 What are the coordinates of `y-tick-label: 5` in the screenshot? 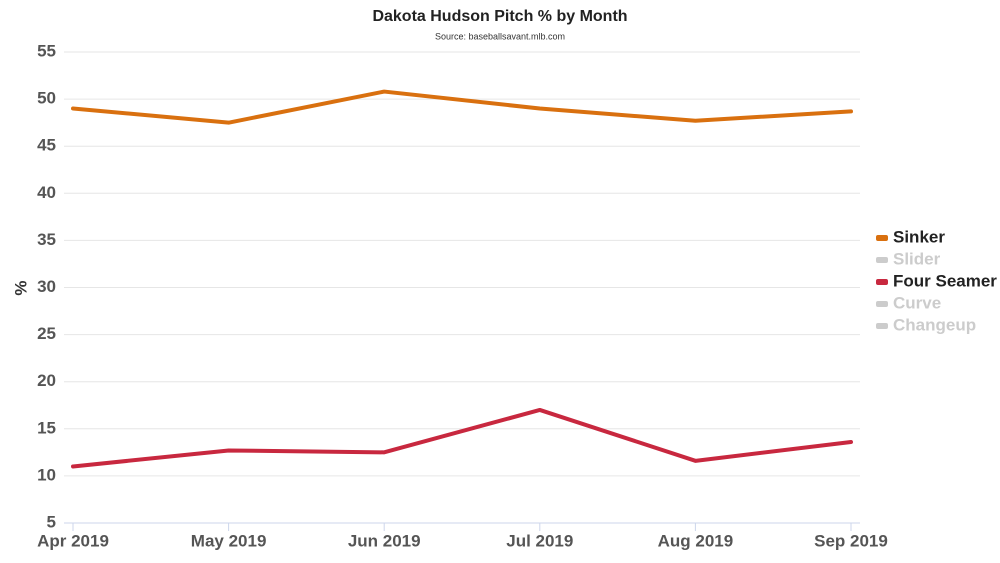 It's located at (51, 521).